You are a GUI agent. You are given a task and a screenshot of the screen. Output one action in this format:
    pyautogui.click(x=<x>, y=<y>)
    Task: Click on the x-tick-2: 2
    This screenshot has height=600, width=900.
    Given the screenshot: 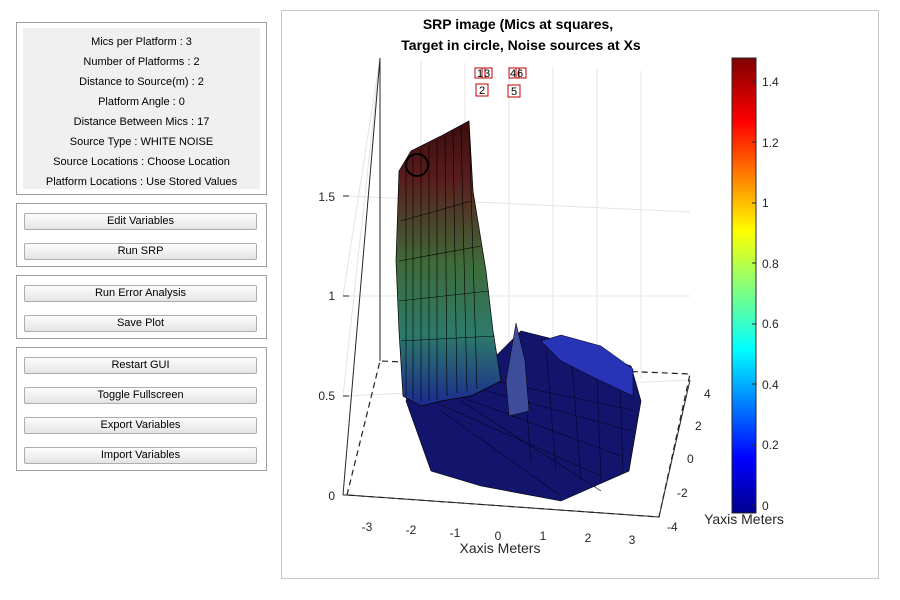 What is the action you would take?
    pyautogui.click(x=588, y=538)
    